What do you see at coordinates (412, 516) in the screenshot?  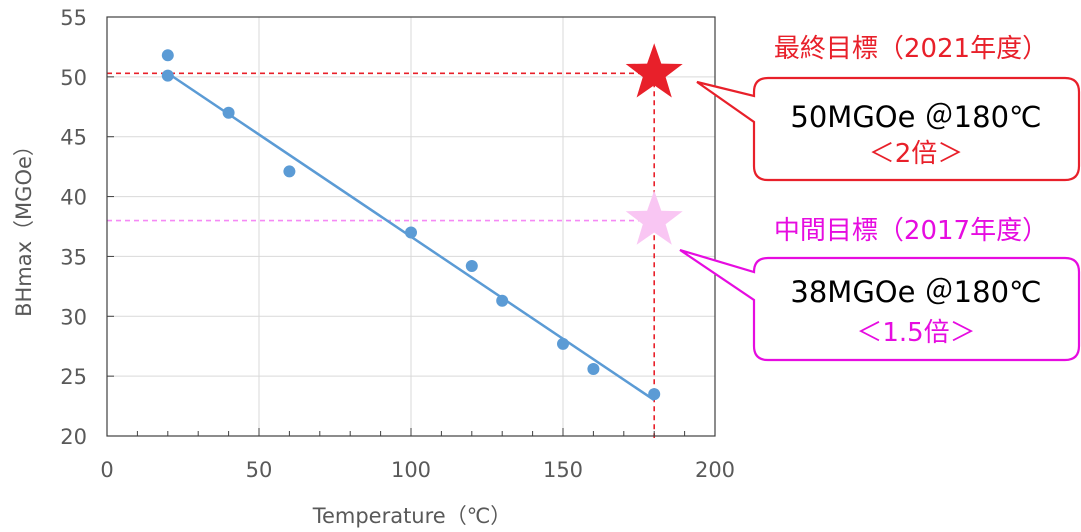 I see `x-axis-title: Temperature（℃）` at bounding box center [412, 516].